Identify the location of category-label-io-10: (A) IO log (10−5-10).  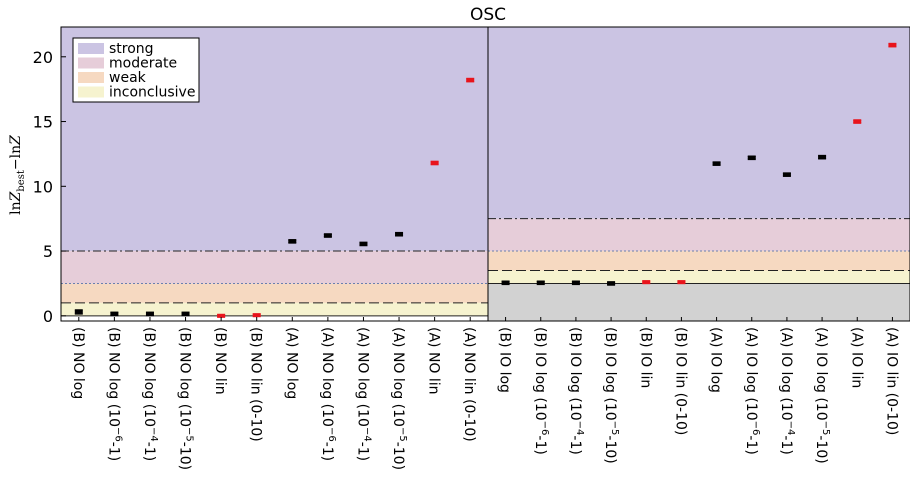
(822, 395).